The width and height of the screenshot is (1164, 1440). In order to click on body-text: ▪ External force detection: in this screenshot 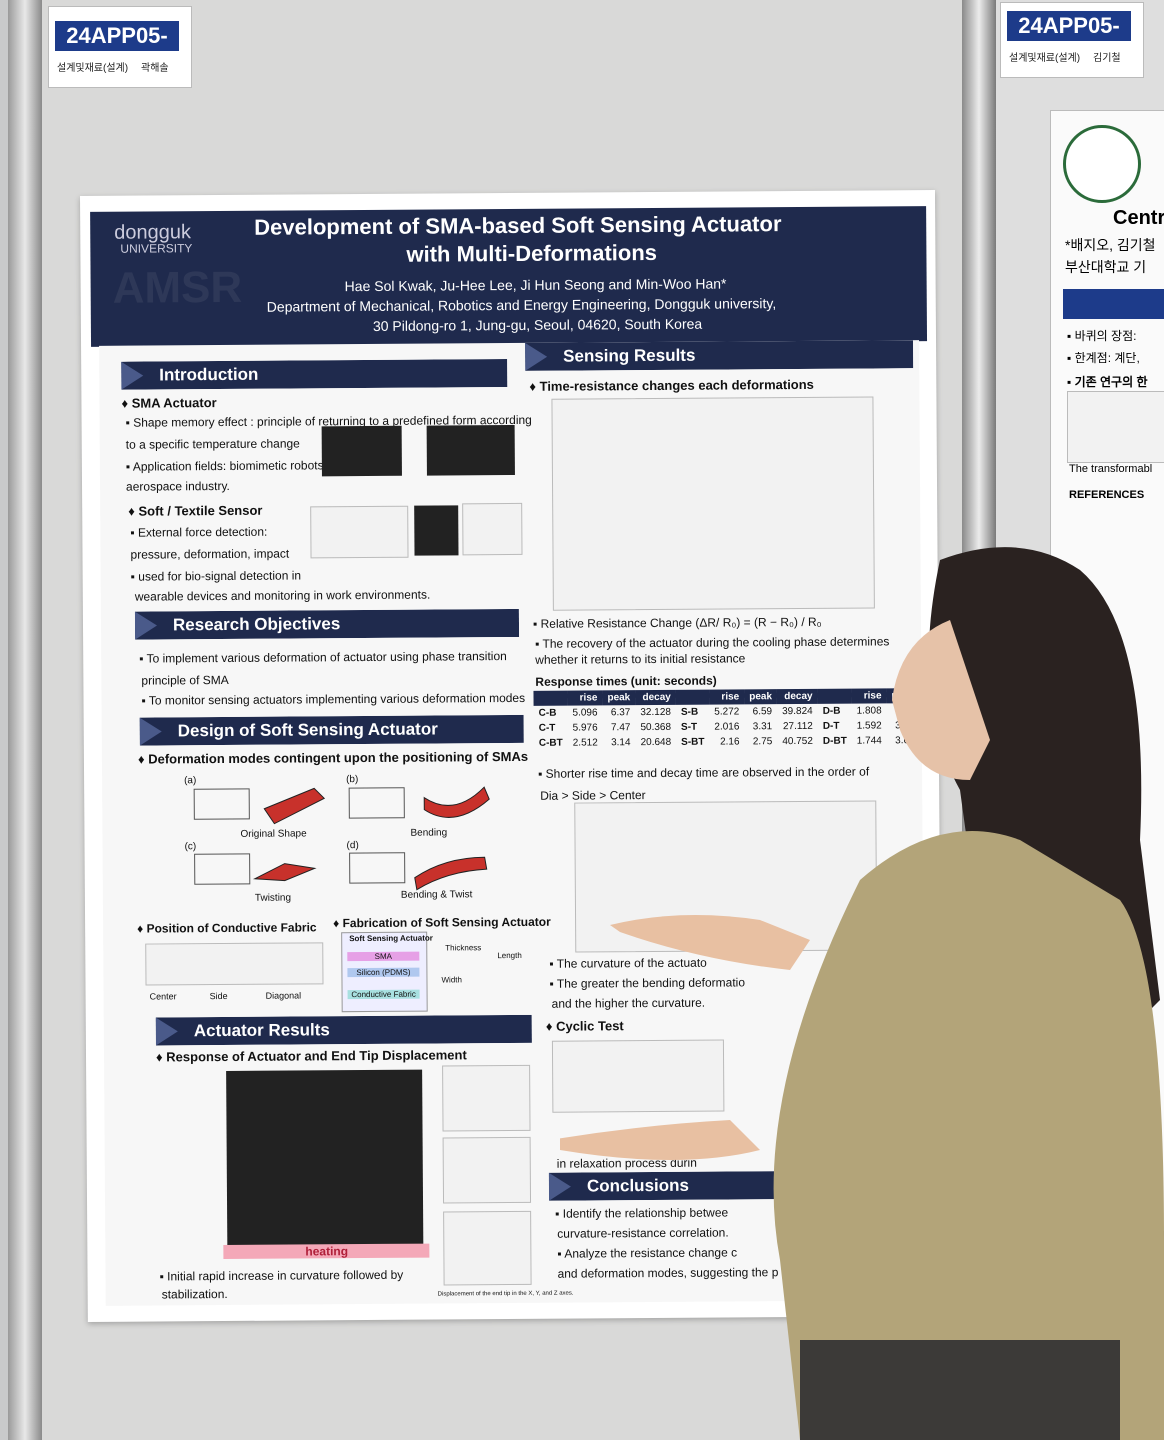, I will do `click(199, 532)`.